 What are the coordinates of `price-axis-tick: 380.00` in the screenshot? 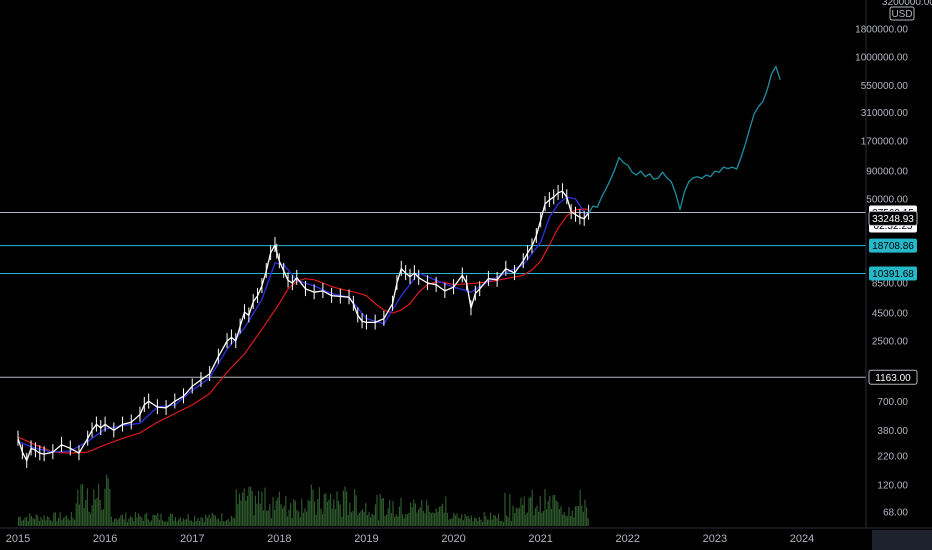 It's located at (892, 431).